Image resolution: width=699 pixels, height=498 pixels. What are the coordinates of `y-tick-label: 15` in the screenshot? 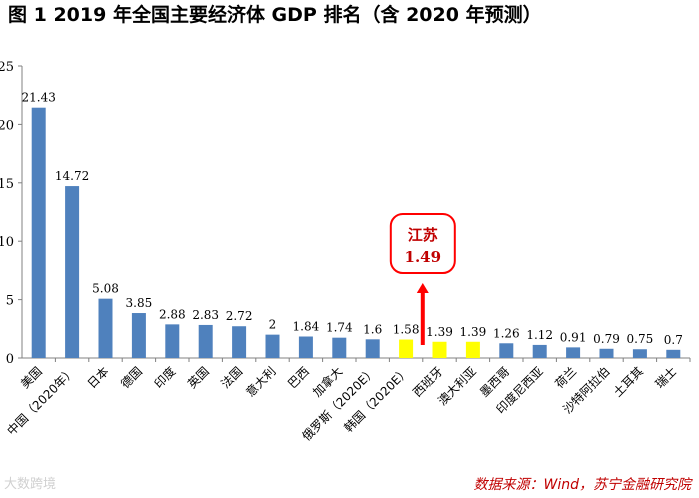 It's located at (7, 184).